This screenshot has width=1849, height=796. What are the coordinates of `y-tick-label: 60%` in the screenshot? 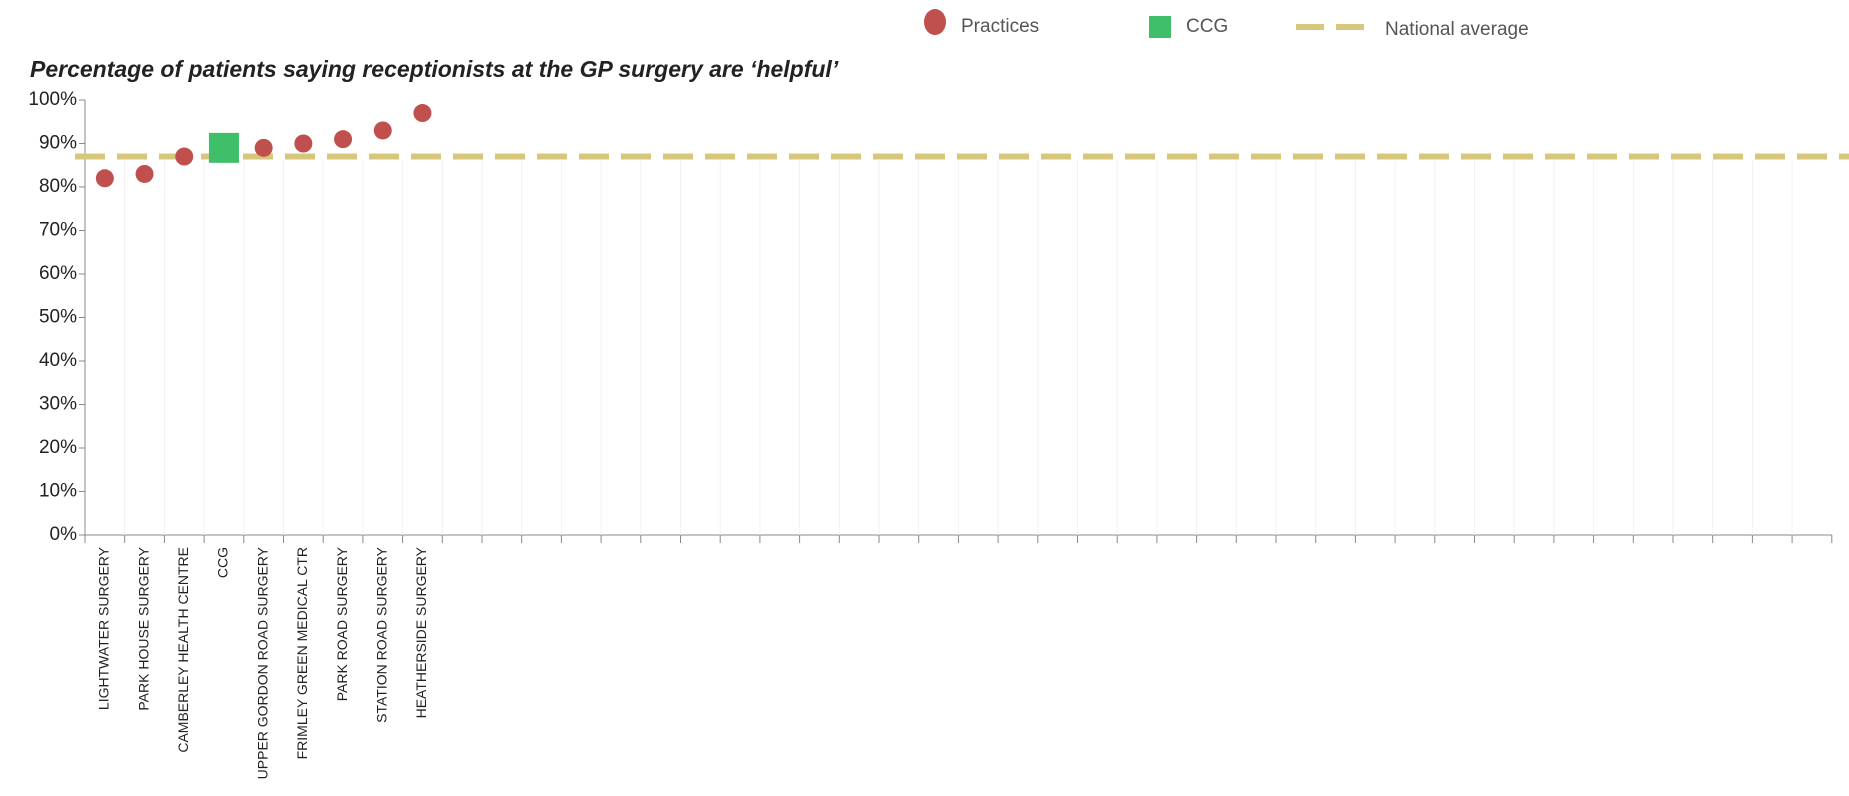 It's located at (58, 273).